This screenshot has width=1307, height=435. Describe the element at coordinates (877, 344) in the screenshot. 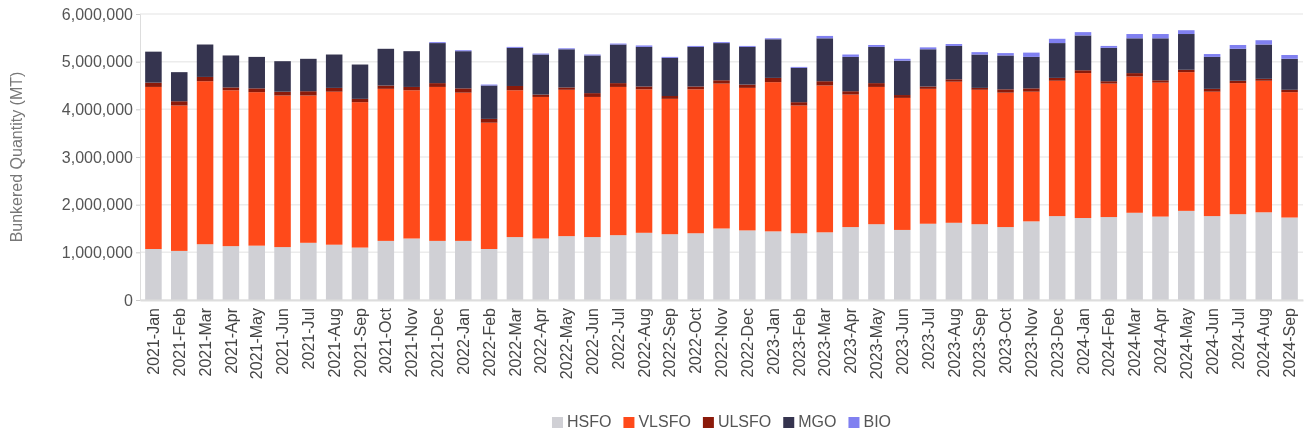

I see `x-tick-label: 2023-May` at that location.